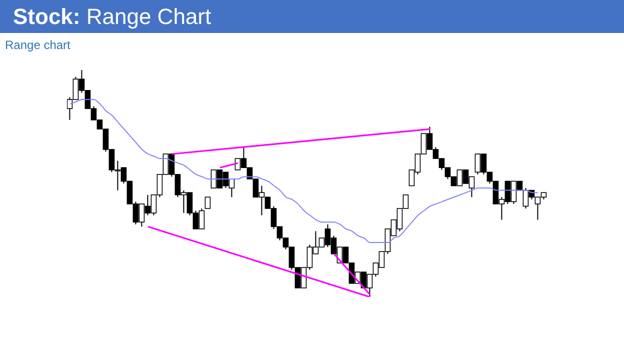 This screenshot has width=624, height=350. I want to click on chart-subtitle: Range chart, so click(37, 45).